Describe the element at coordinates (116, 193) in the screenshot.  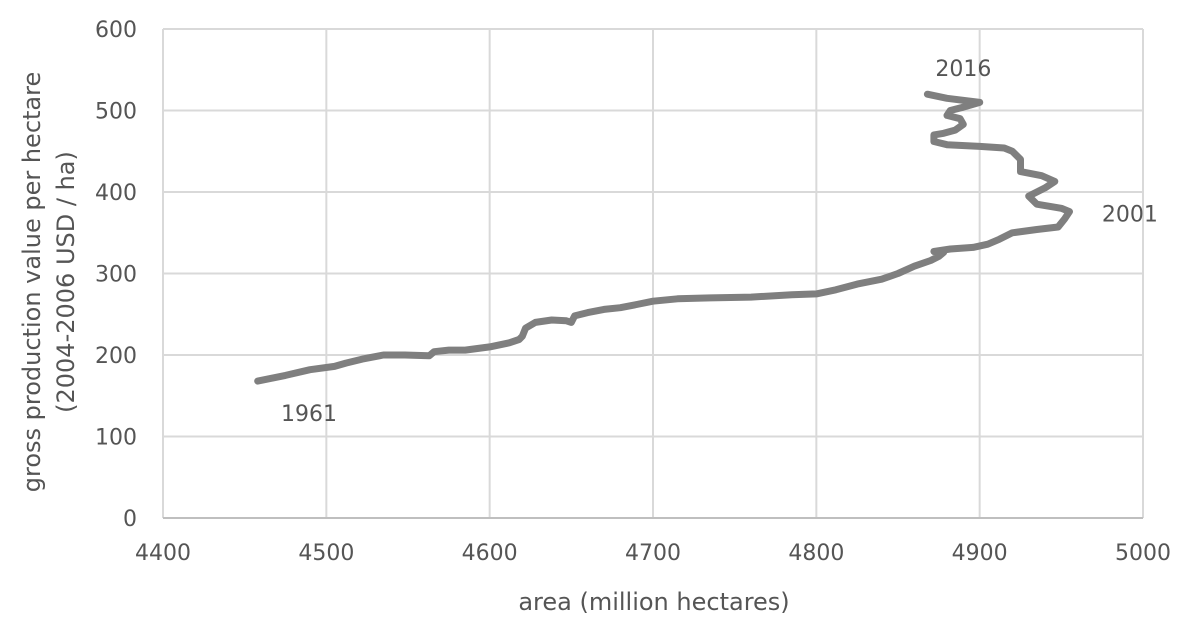
I see `y-tick-label: 400` at that location.